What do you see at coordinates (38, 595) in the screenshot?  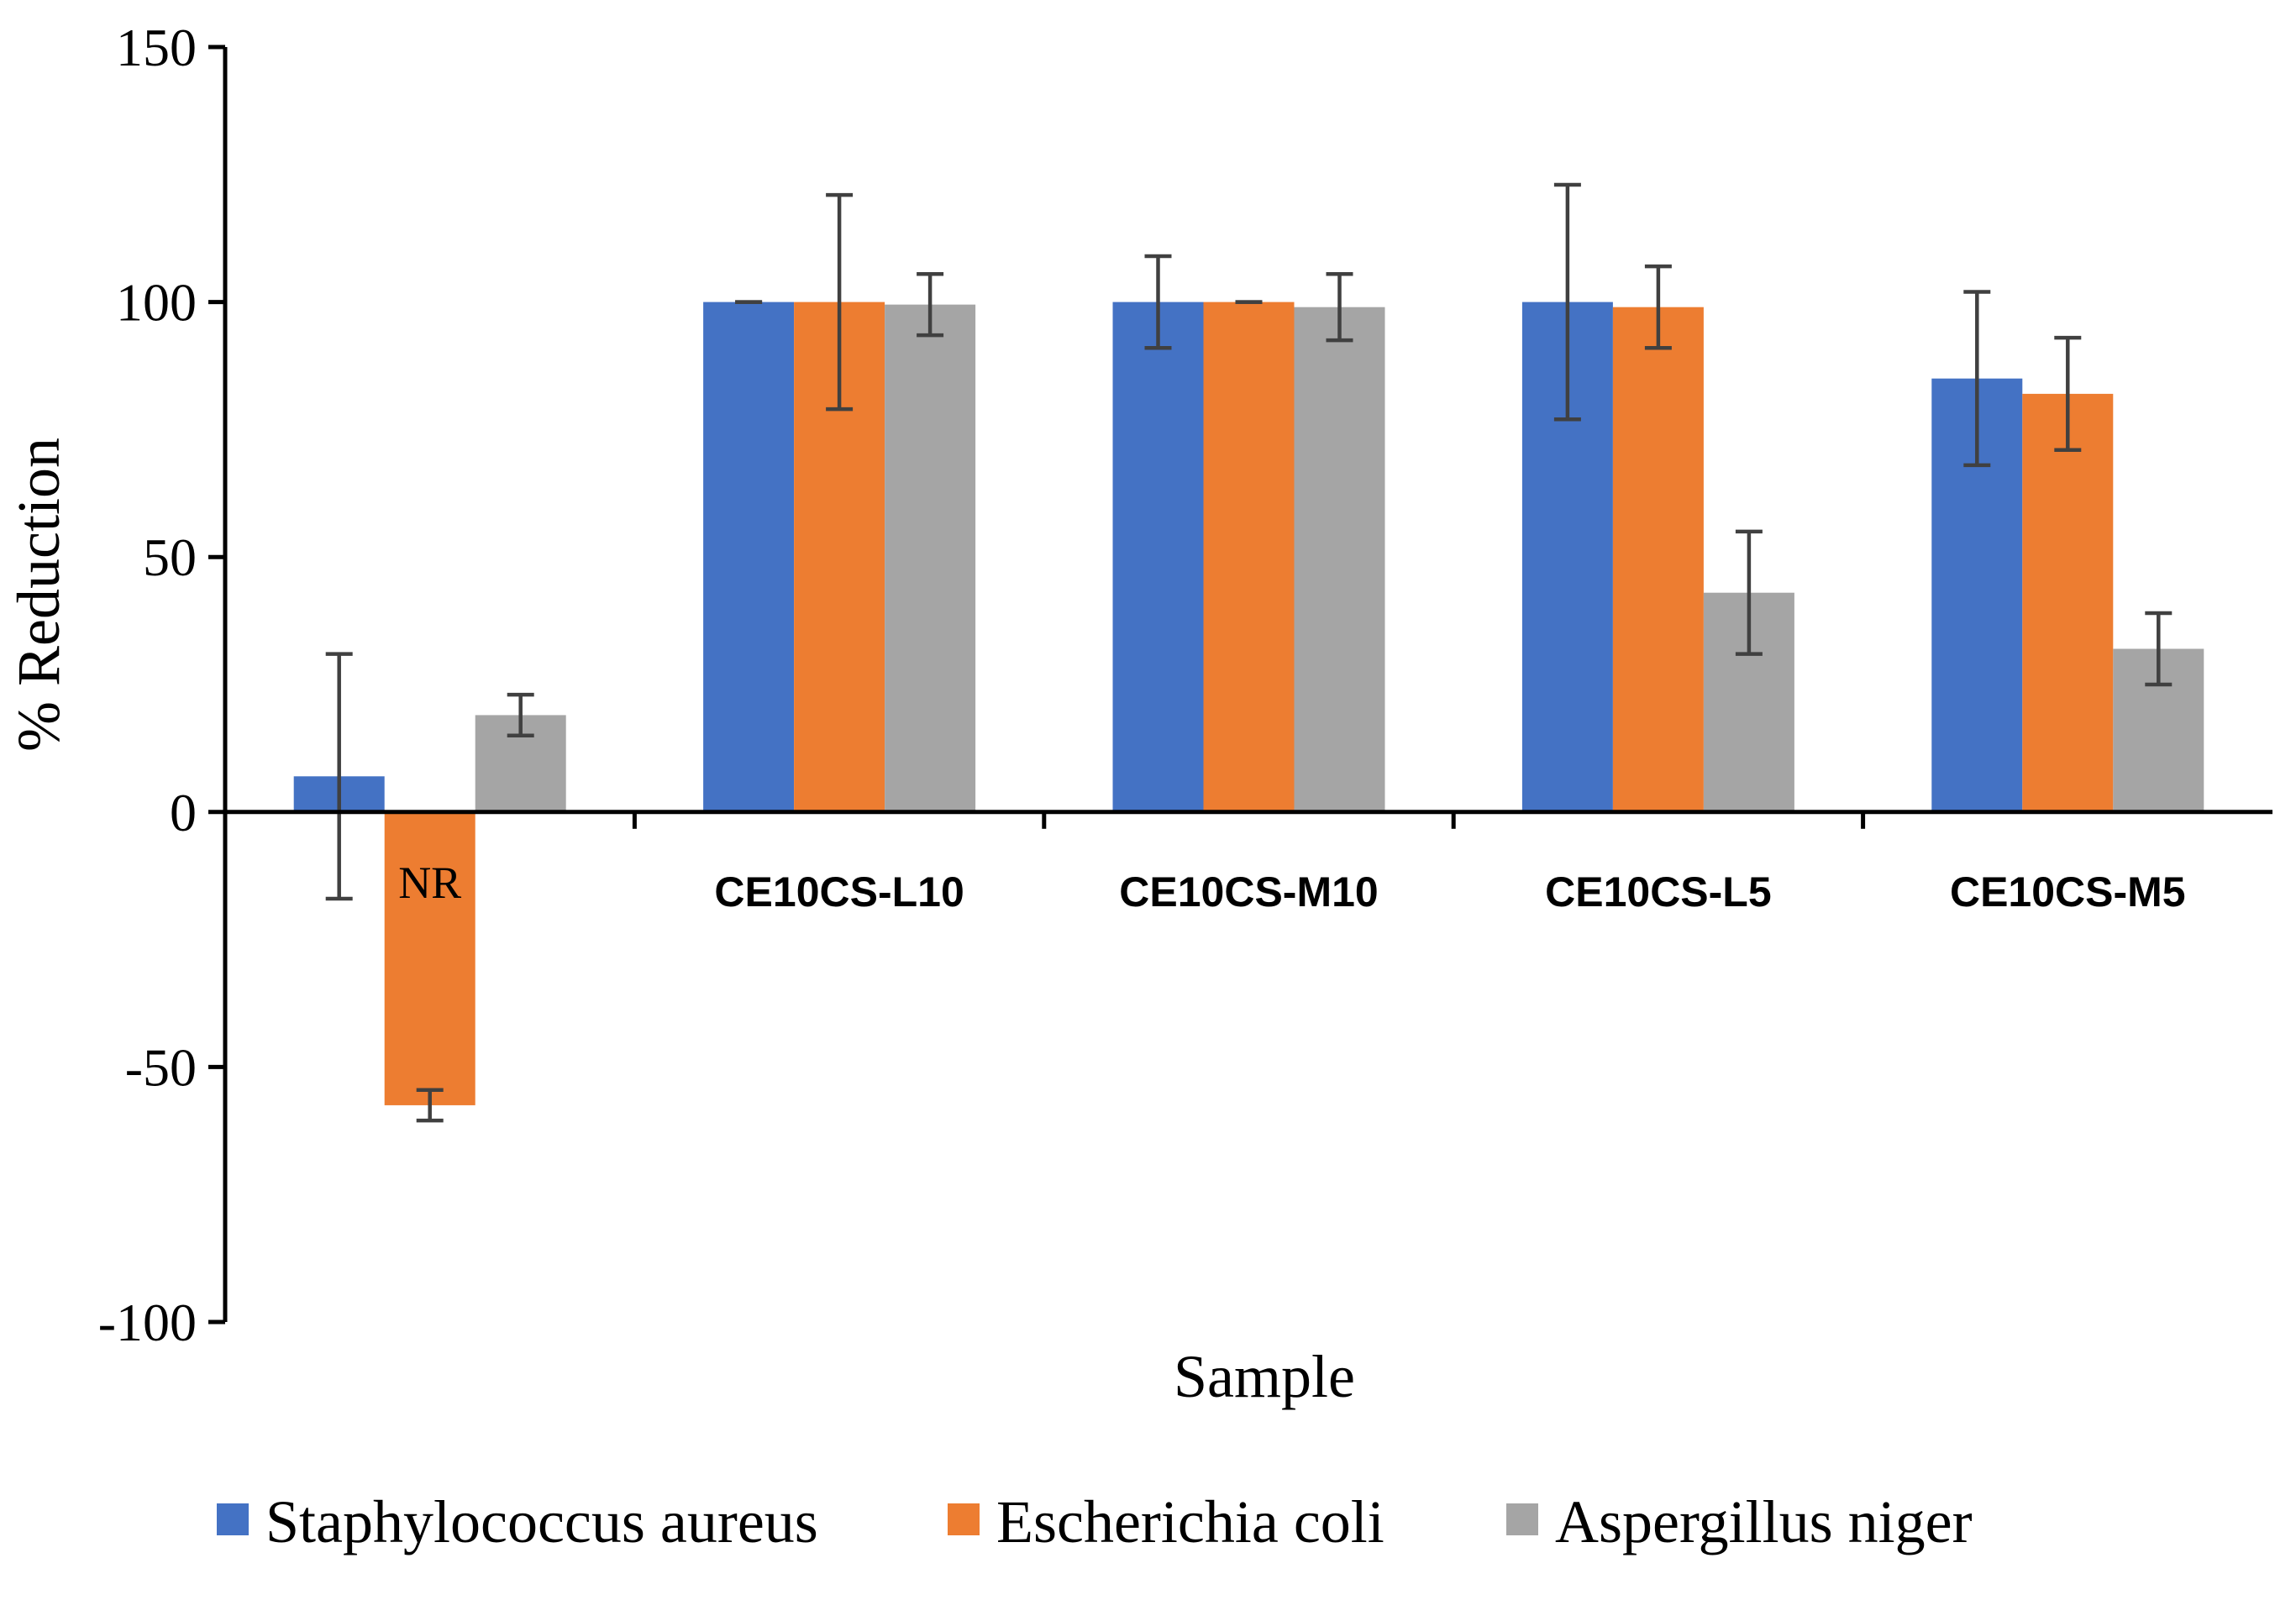 I see `y-axis-title: % Reduction` at bounding box center [38, 595].